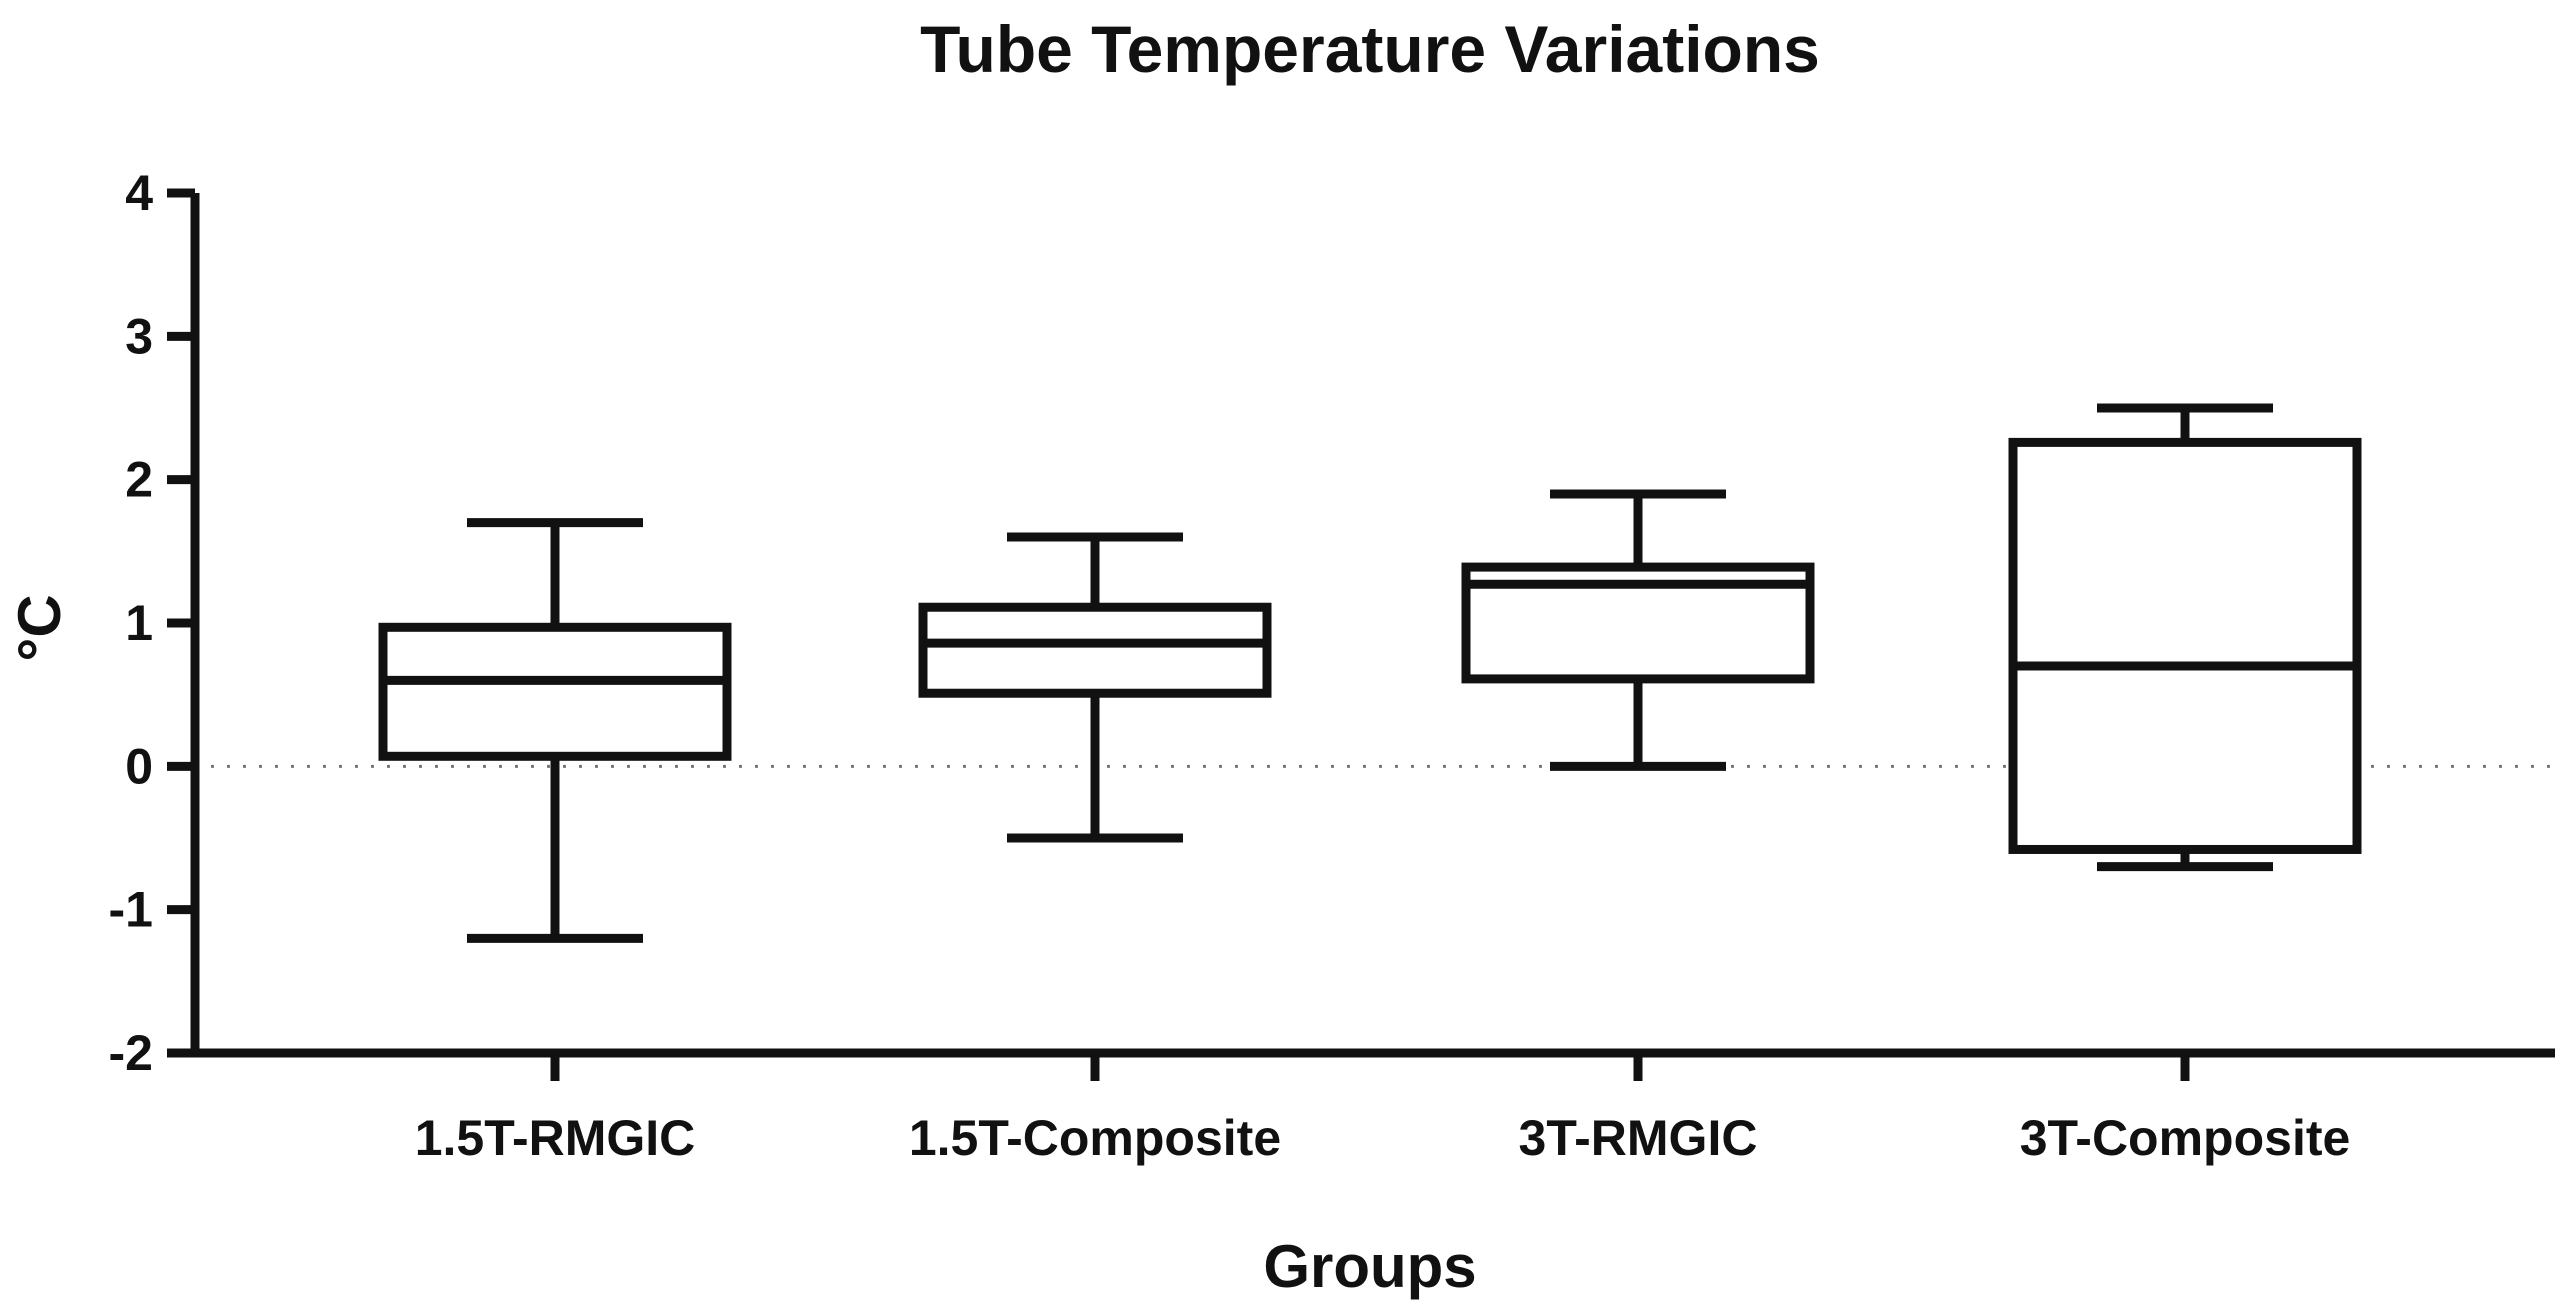 Image resolution: width=2562 pixels, height=1314 pixels. I want to click on y-tick-label: 2, so click(139, 480).